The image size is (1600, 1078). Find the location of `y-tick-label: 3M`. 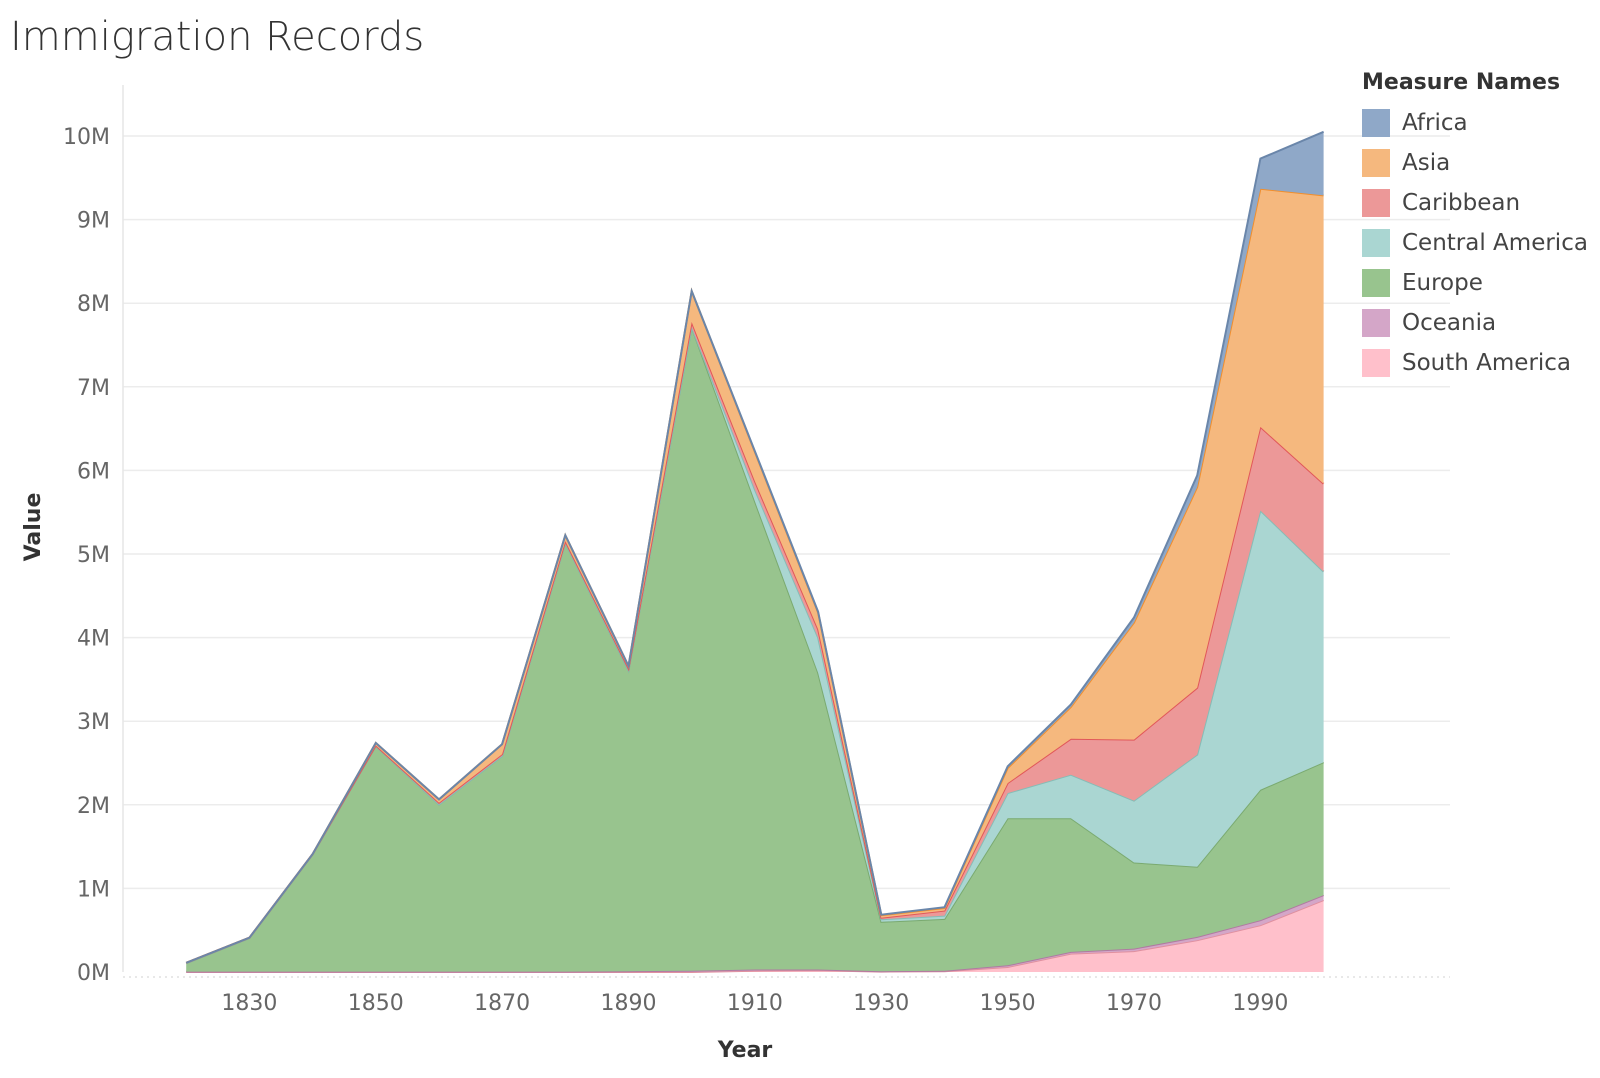

y-tick-label: 3M is located at coordinates (93, 722).